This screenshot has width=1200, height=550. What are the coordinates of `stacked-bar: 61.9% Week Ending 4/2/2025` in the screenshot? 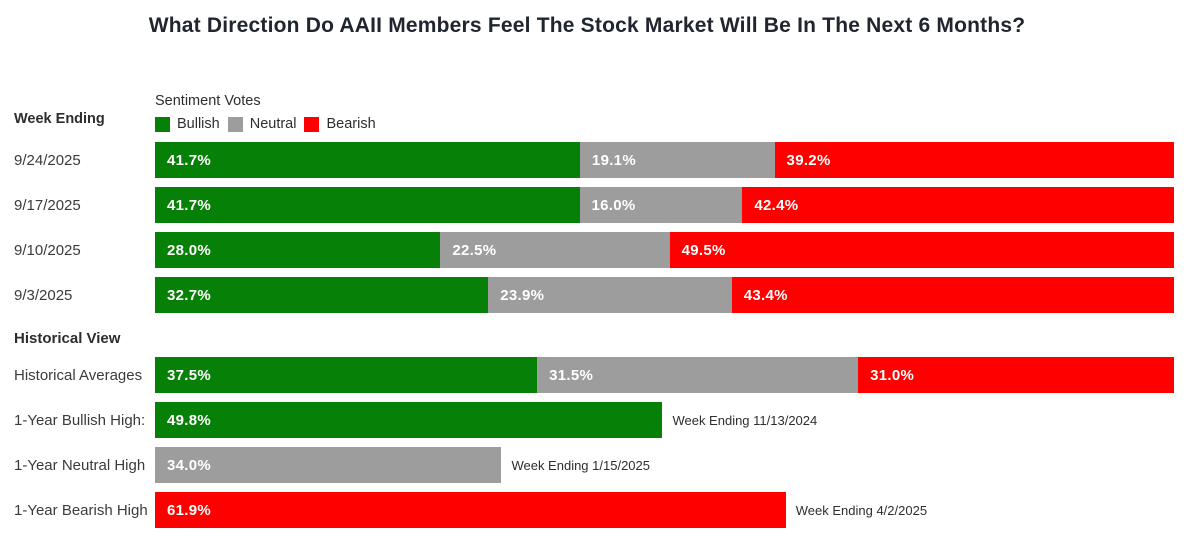 It's located at (664, 510).